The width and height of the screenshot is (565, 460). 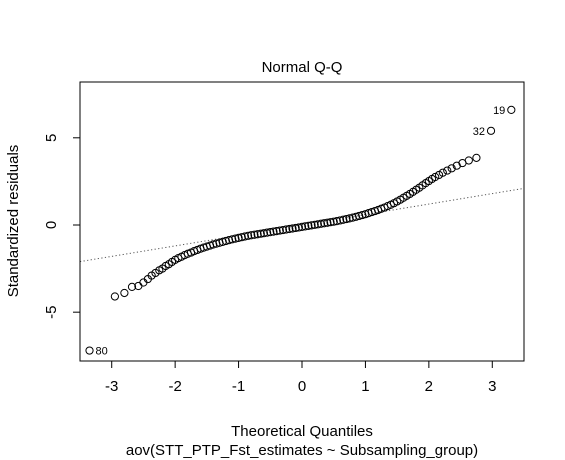 I want to click on reference-line-group, so click(x=302, y=225).